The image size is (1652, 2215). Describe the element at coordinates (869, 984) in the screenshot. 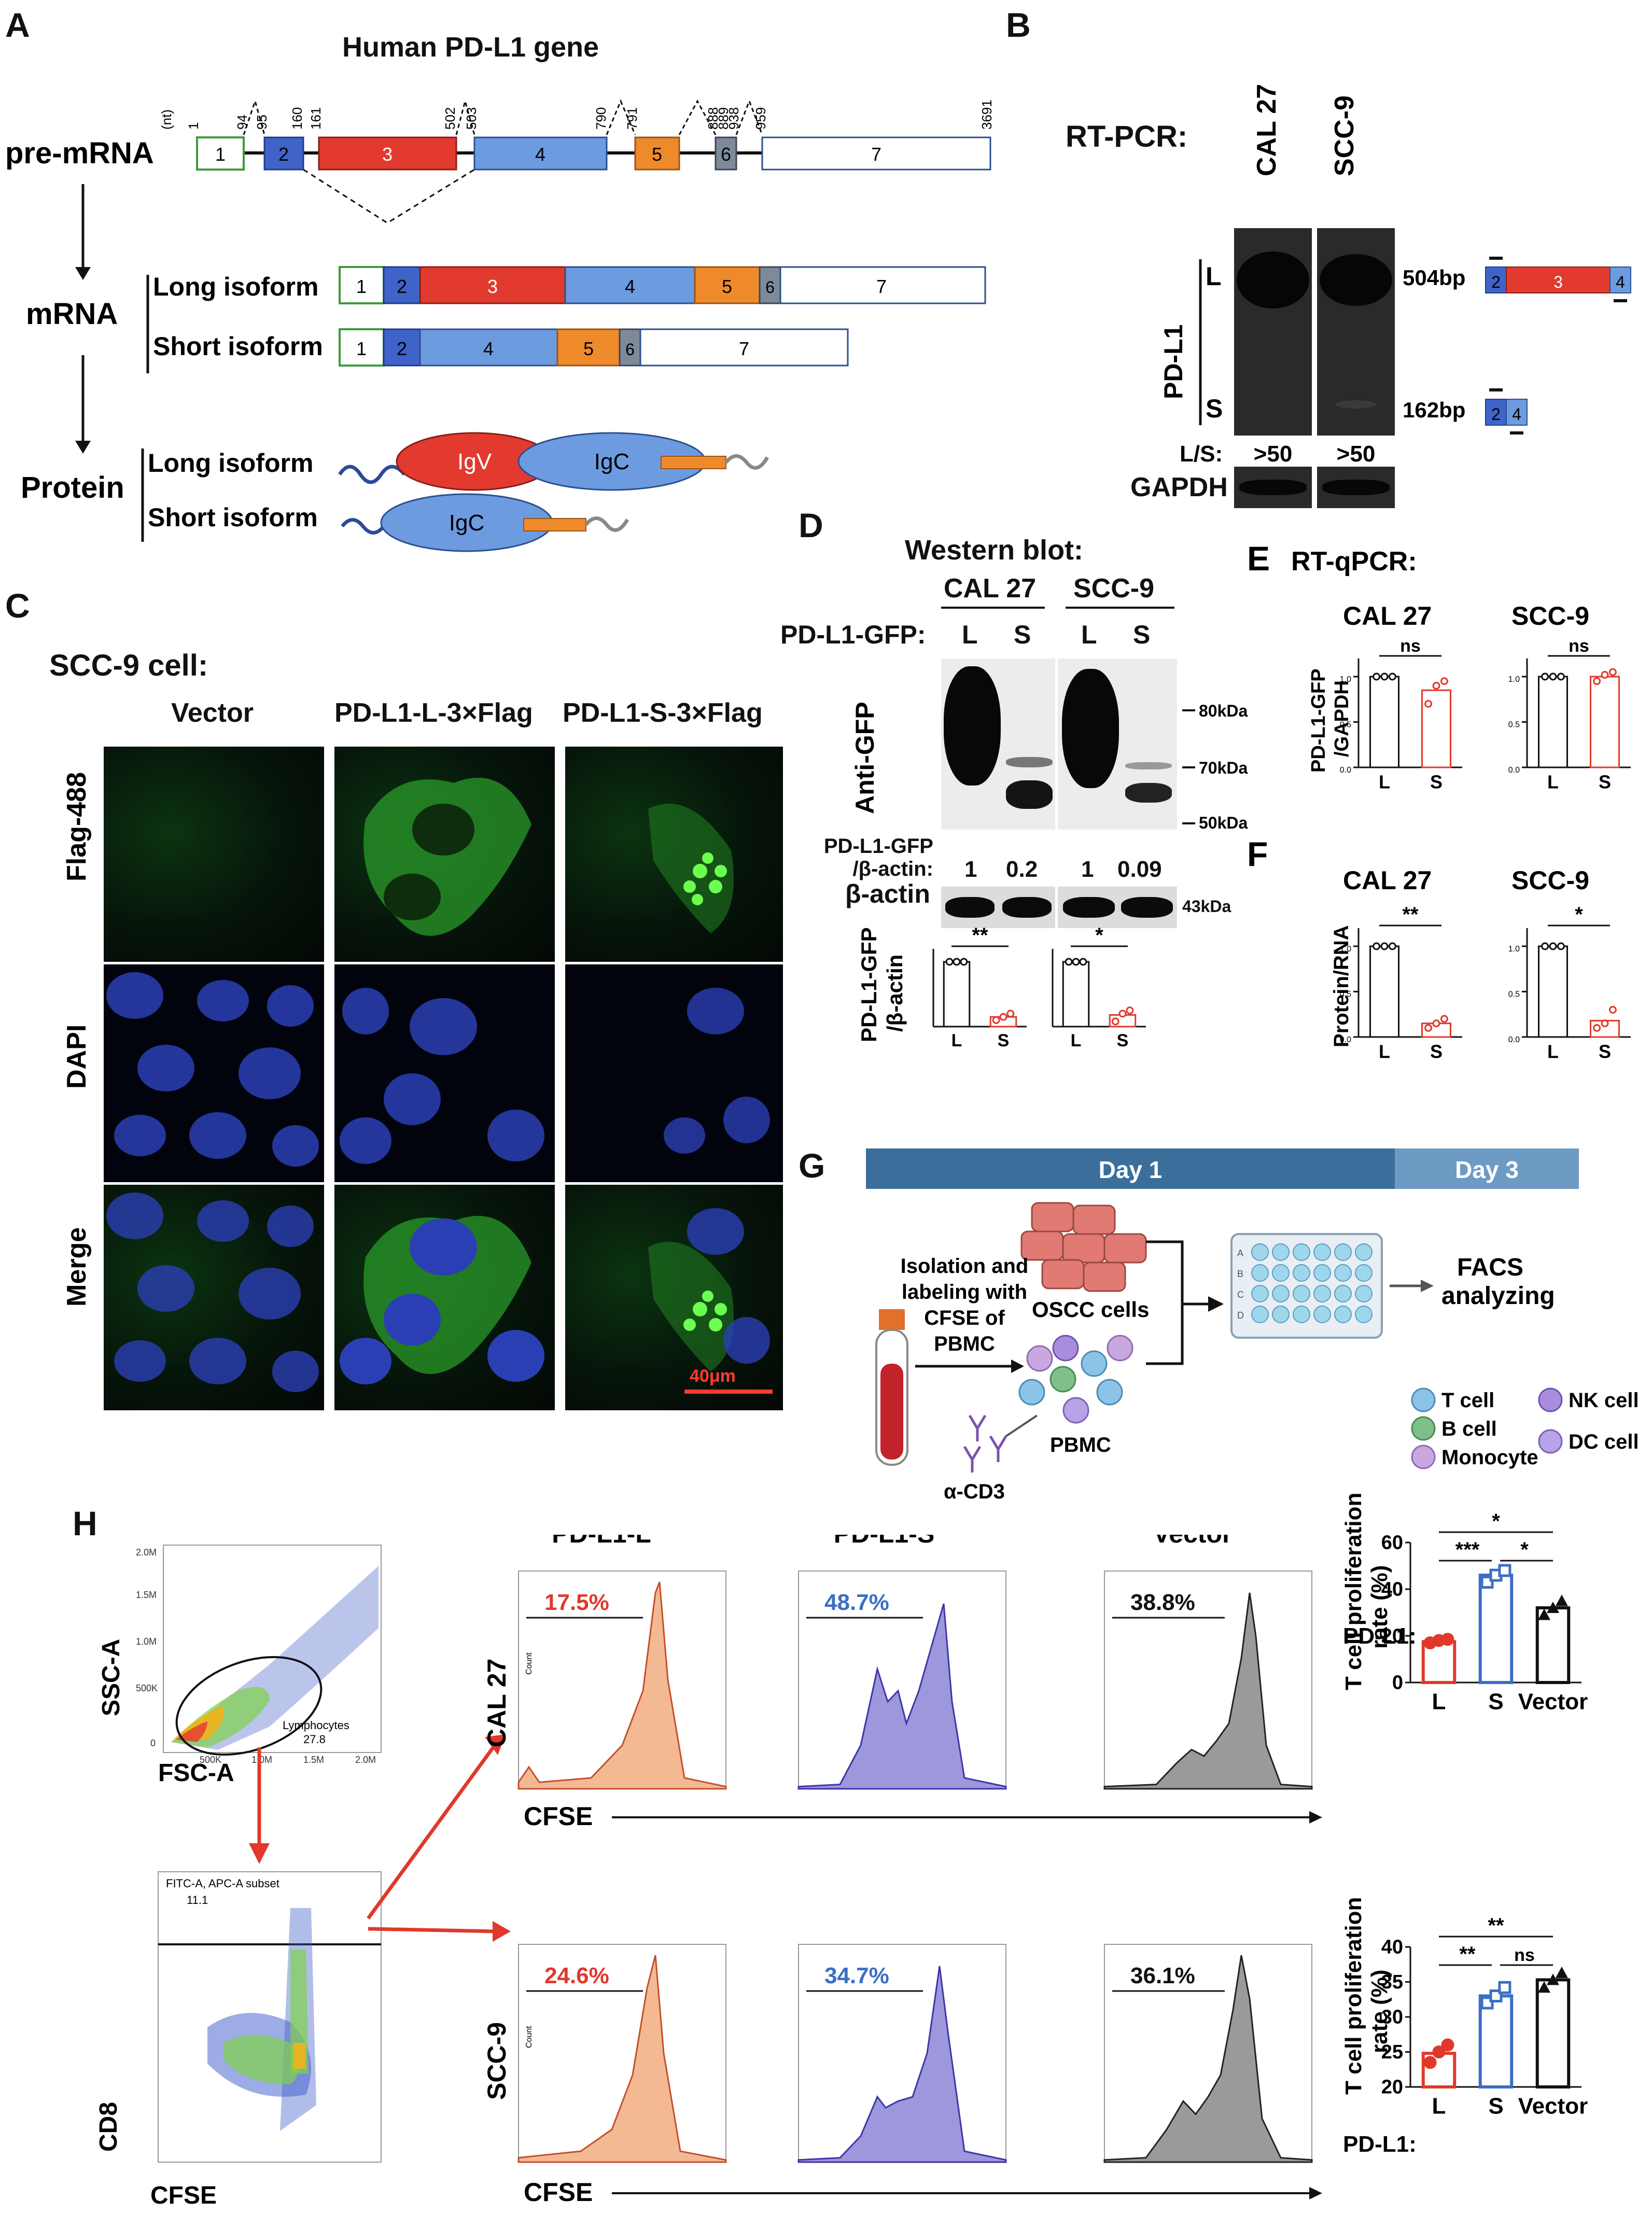

I see `d-ylabel-1: PD-L1-GFP` at that location.